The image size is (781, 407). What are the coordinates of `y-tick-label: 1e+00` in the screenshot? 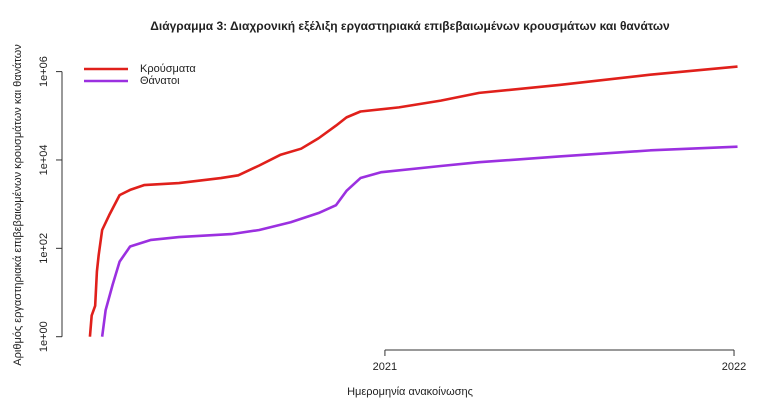 It's located at (44, 336).